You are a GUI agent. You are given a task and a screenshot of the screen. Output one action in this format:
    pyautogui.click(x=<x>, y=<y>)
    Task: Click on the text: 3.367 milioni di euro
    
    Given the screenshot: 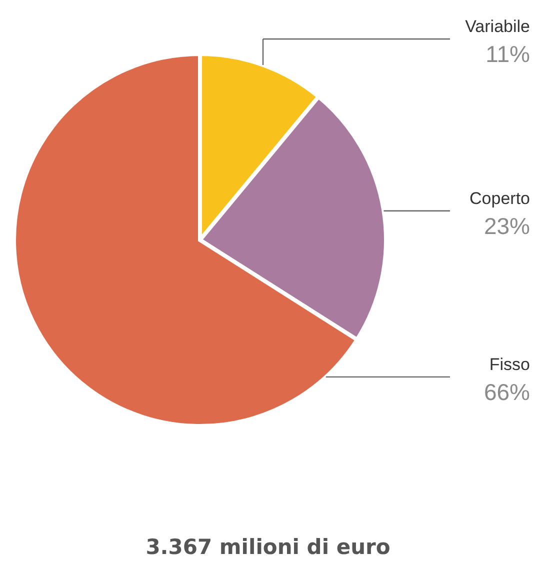 What is the action you would take?
    pyautogui.click(x=268, y=547)
    